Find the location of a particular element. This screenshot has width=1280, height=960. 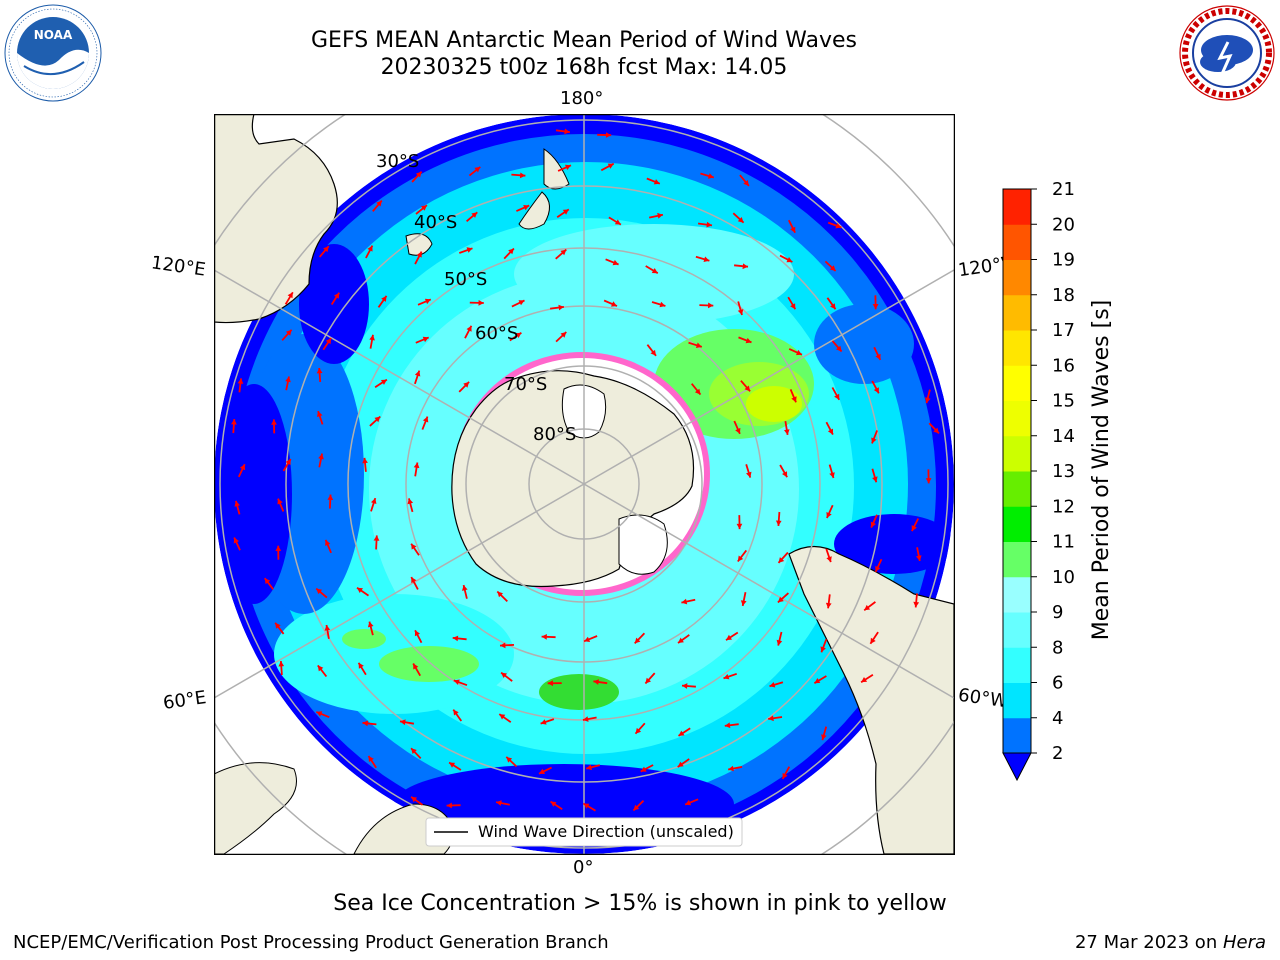

colorbar-tick-label: 20 is located at coordinates (1063, 224).